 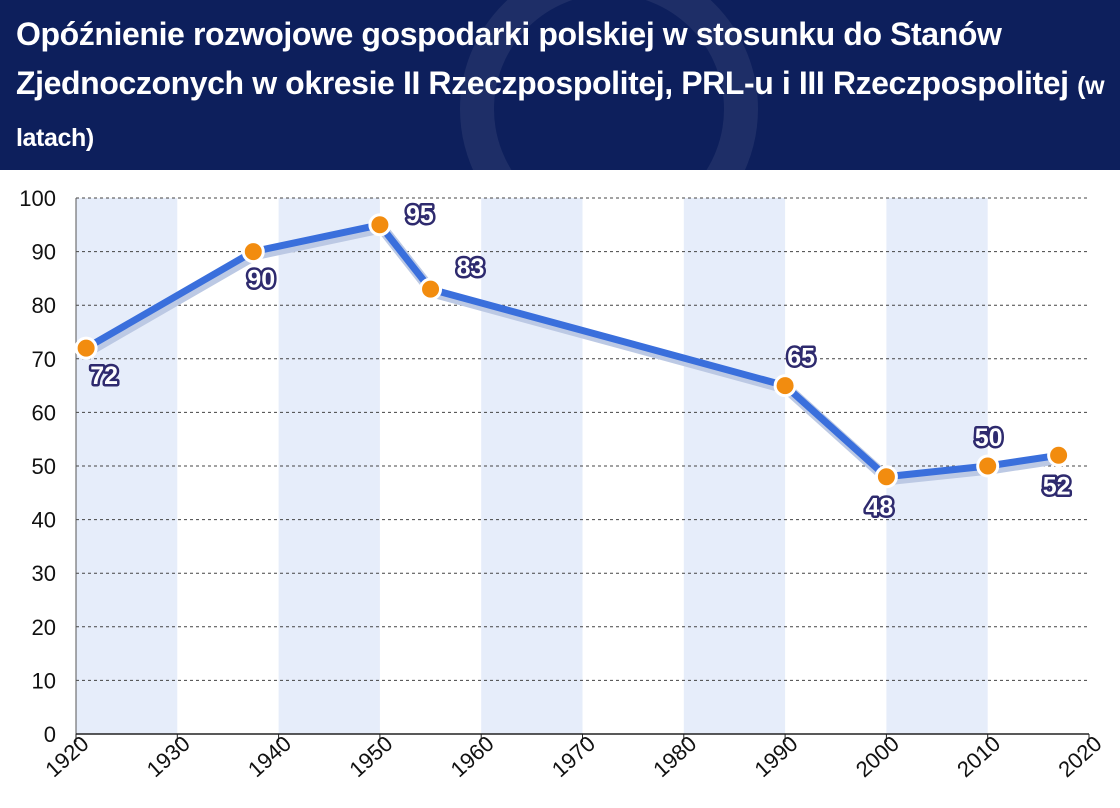 I want to click on y-tick-label-10: 10, so click(x=44, y=680).